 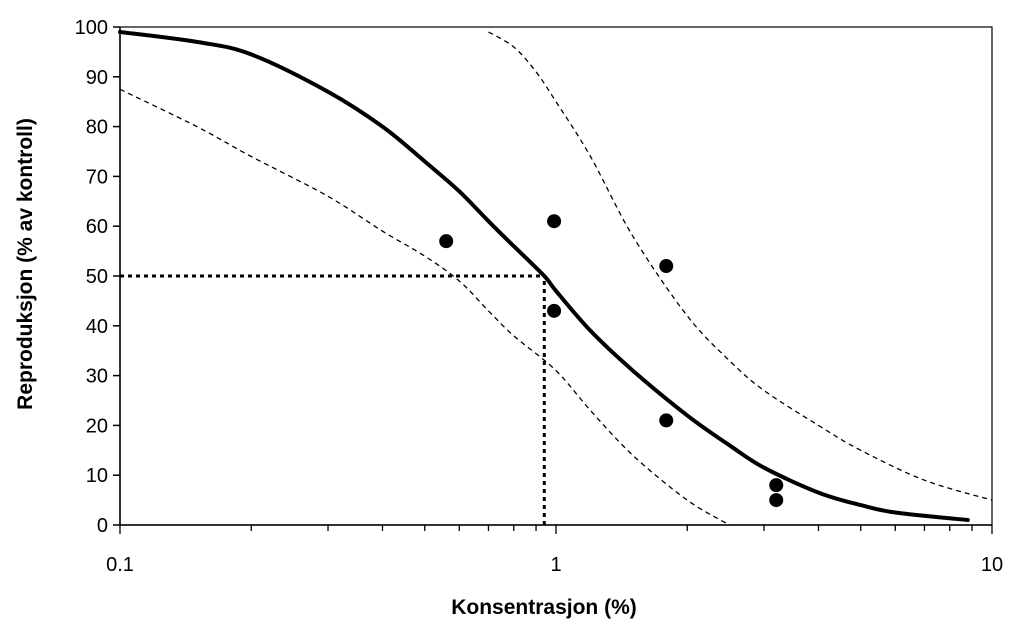 What do you see at coordinates (102, 526) in the screenshot?
I see `y-tick-label: 0` at bounding box center [102, 526].